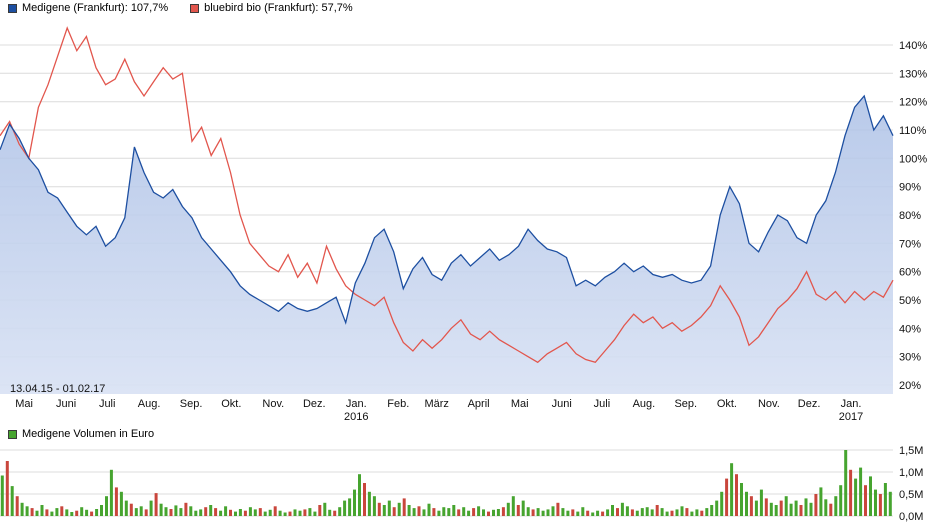 The image size is (940, 526). I want to click on svg-text: 30%, so click(910, 358).